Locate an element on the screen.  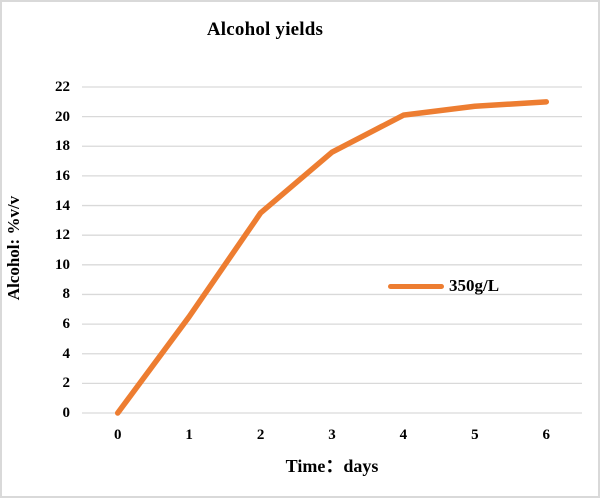
x-tick-label-1: 1 is located at coordinates (189, 435).